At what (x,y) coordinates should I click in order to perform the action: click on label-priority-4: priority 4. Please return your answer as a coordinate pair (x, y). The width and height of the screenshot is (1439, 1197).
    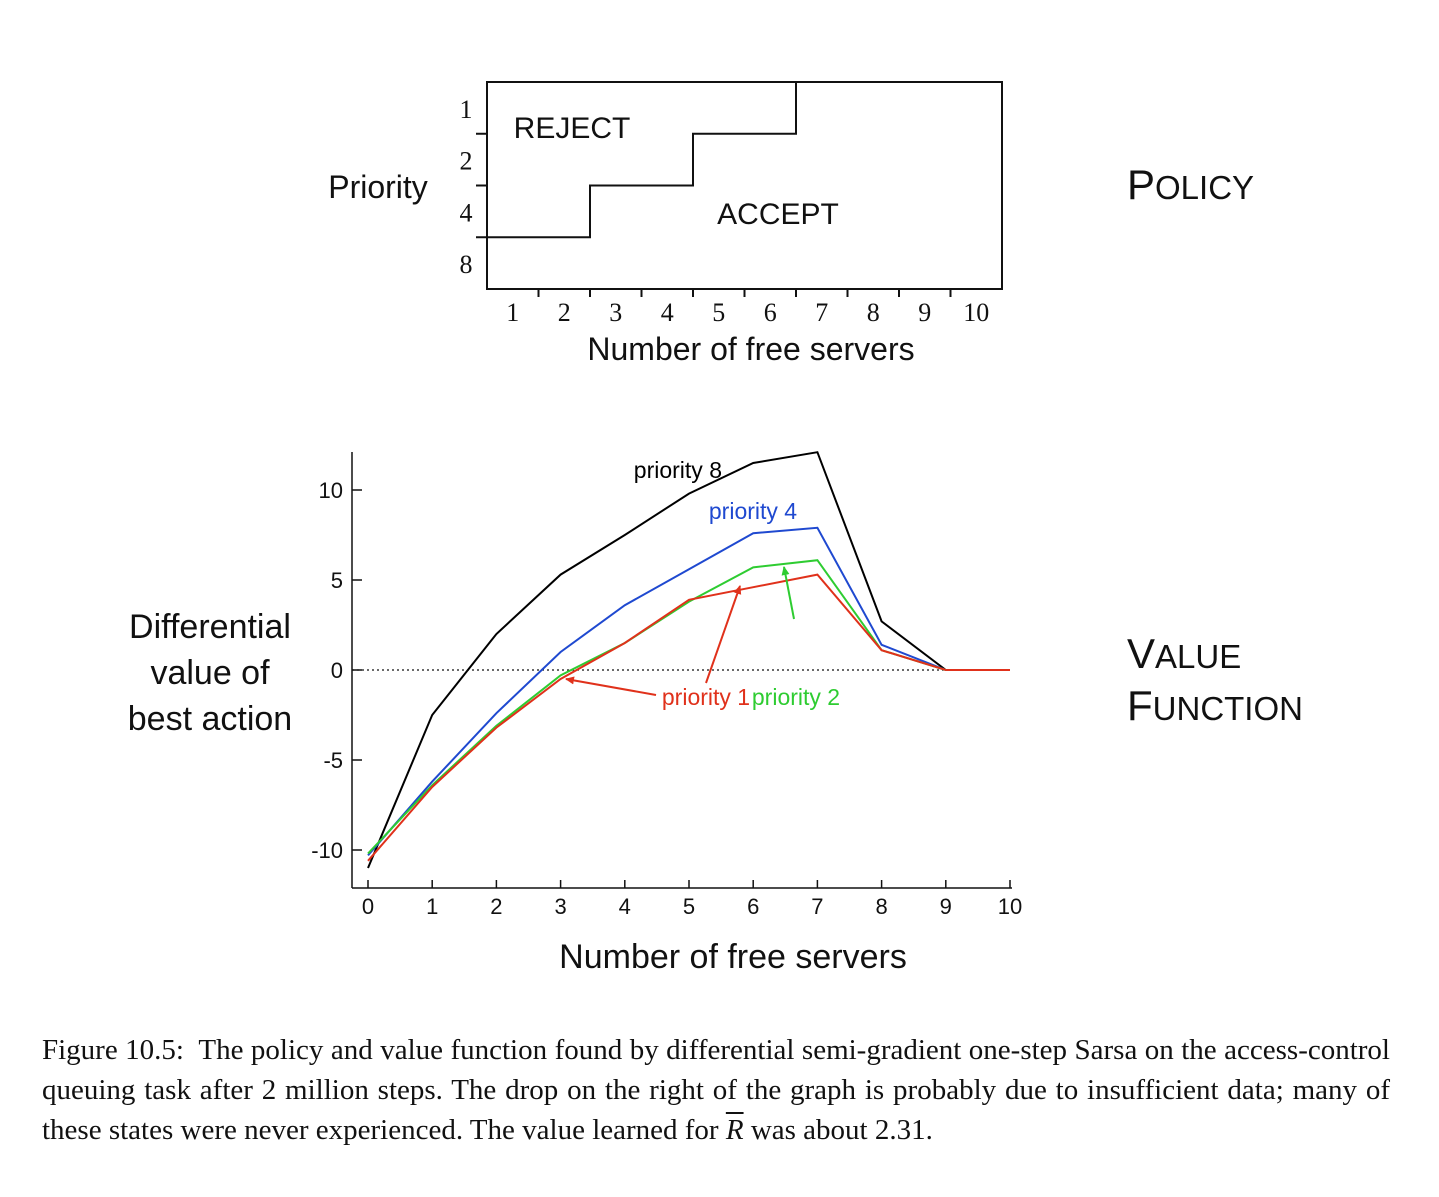
    Looking at the image, I should click on (753, 511).